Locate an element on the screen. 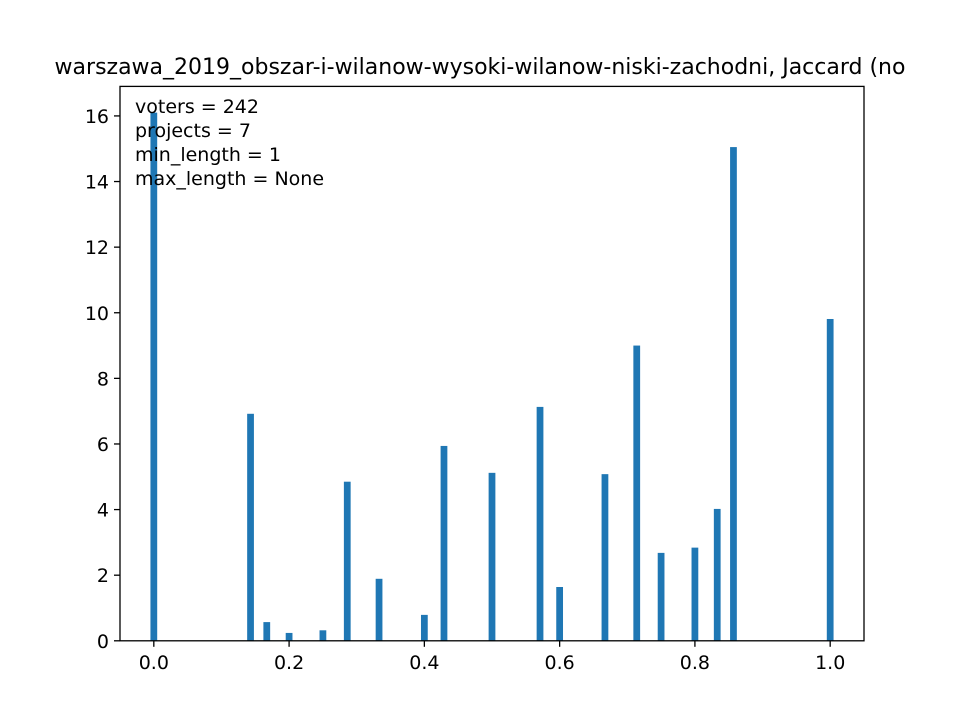 The image size is (960, 720). y-axis: 0 2 4 6 8 10 12 14 16 is located at coordinates (102, 379).